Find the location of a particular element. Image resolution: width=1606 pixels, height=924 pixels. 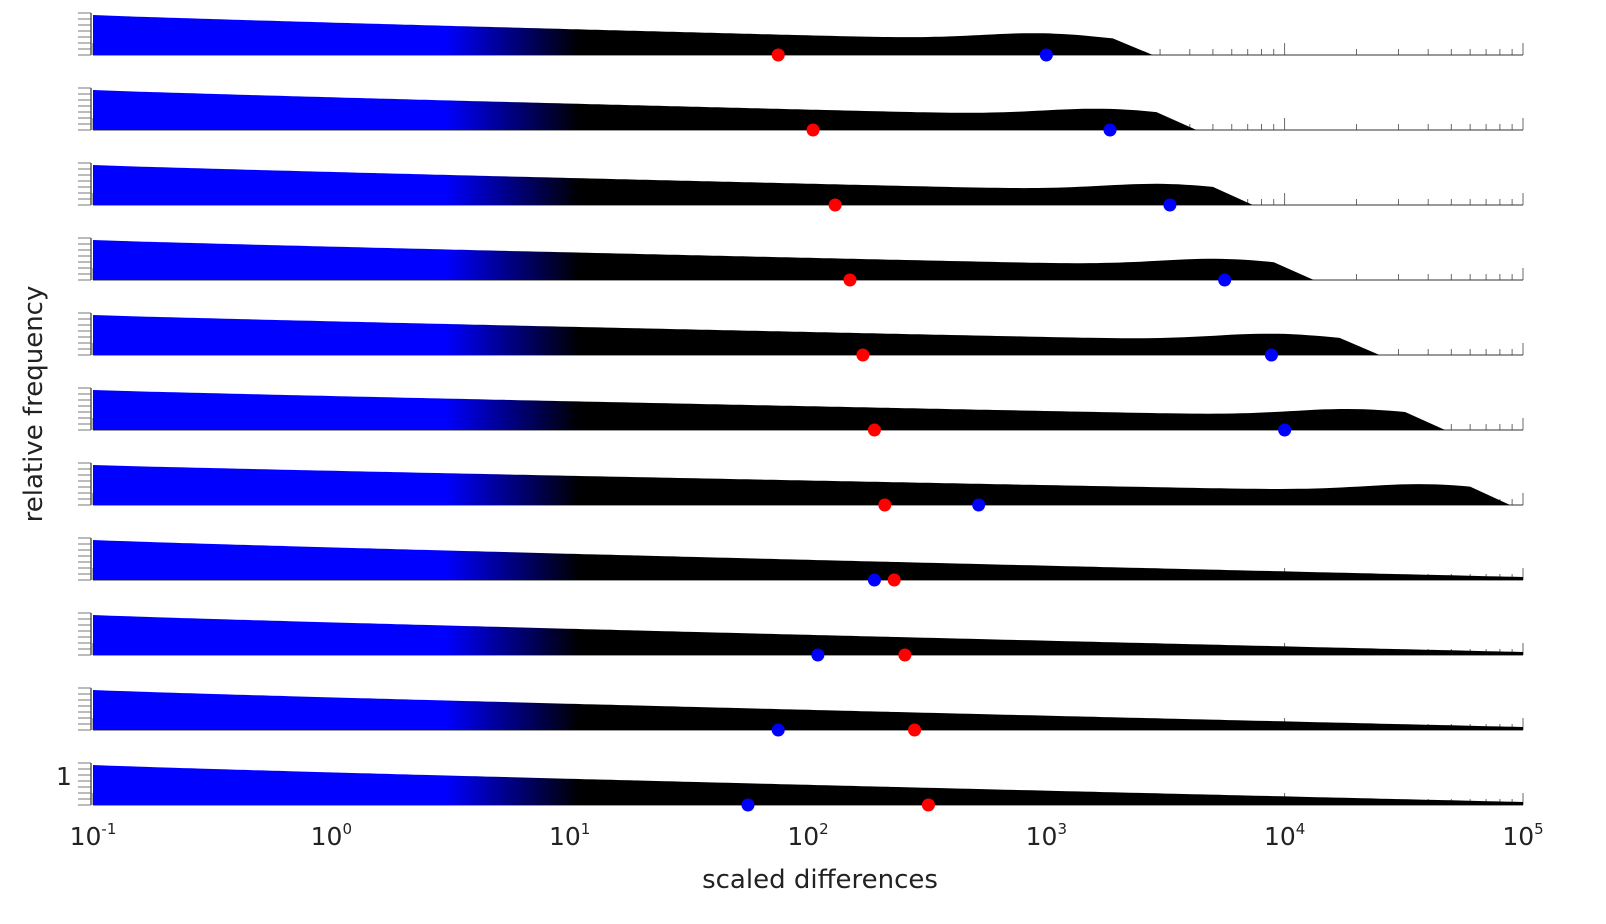

x-tick-label: 10⁵ is located at coordinates (1522, 835).